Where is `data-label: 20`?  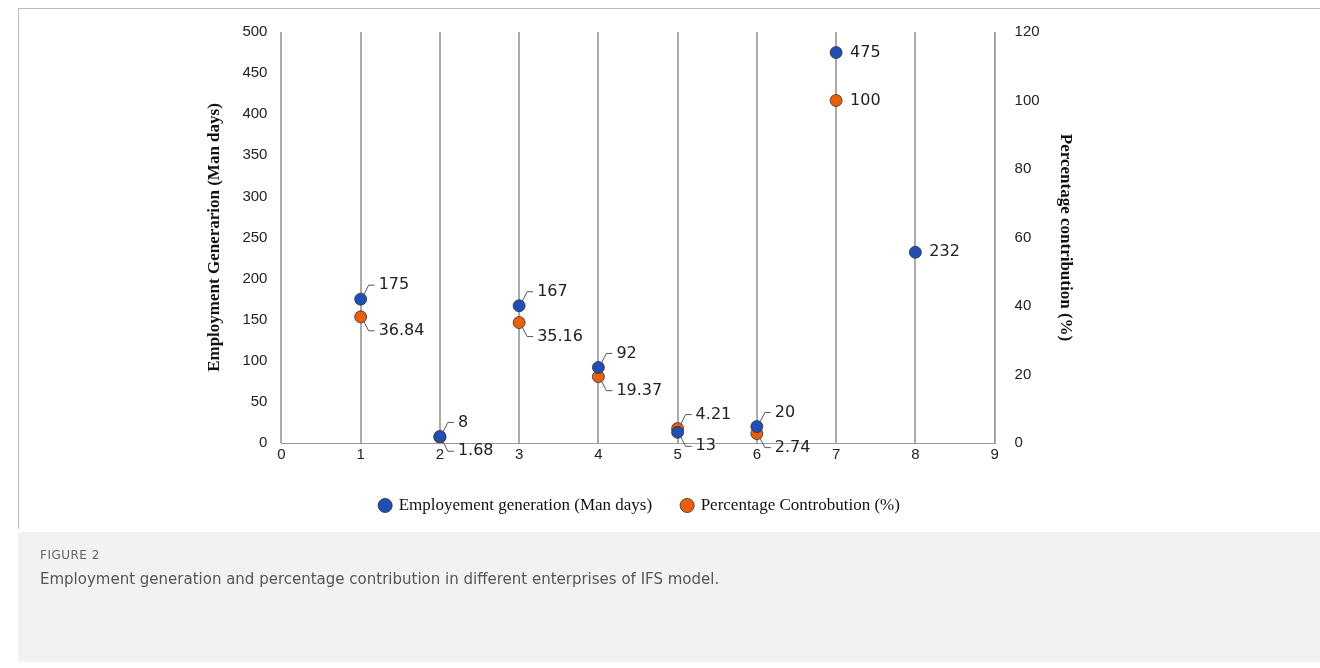
data-label: 20 is located at coordinates (785, 411).